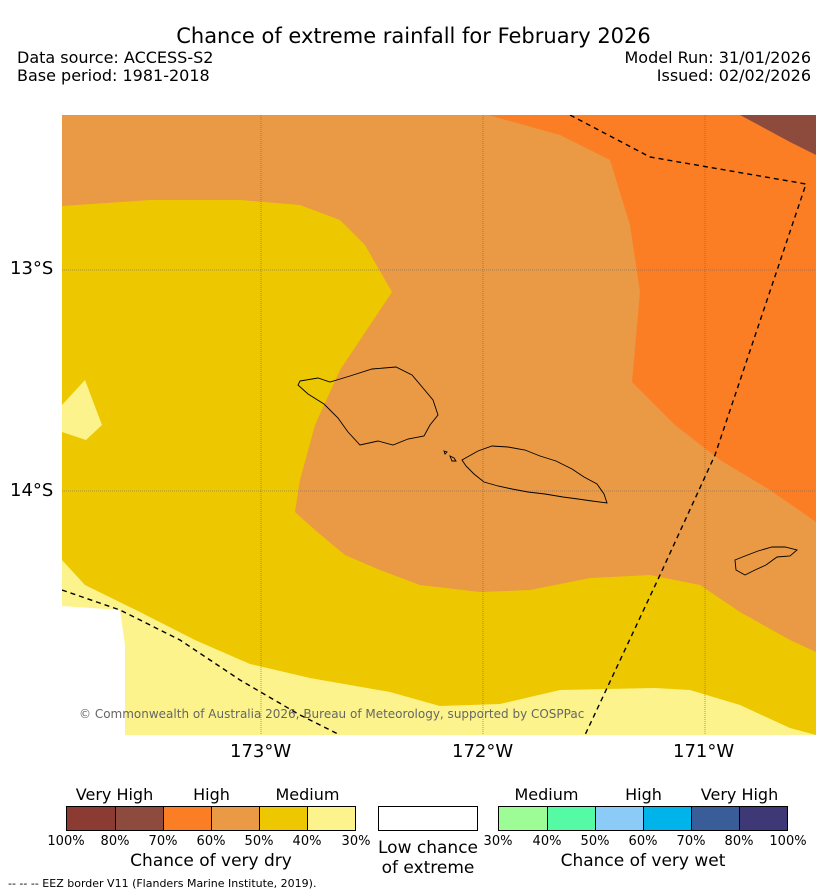  What do you see at coordinates (704, 751) in the screenshot?
I see `lon-label-171w: 171°W` at bounding box center [704, 751].